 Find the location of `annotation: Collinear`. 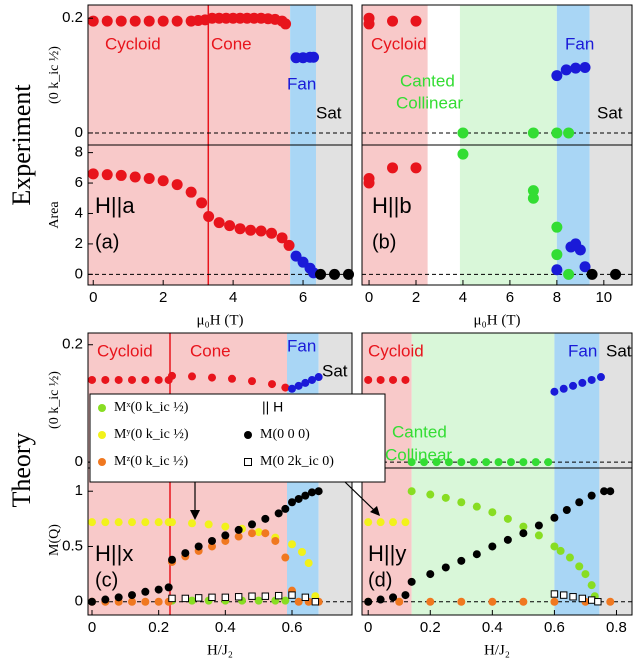

annotation: Collinear is located at coordinates (418, 454).